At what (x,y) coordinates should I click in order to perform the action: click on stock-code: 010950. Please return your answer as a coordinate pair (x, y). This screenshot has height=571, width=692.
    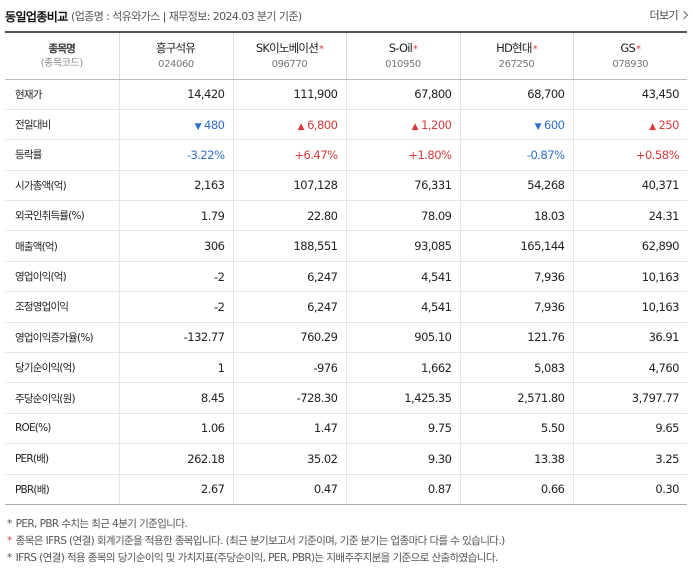
    Looking at the image, I should click on (403, 64).